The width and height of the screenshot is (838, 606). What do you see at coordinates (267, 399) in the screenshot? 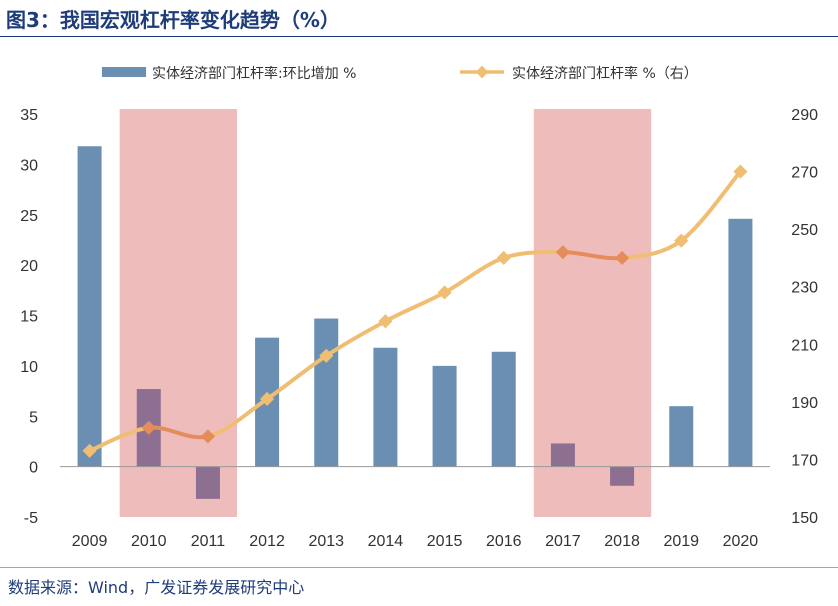
I see `line-point-2012` at bounding box center [267, 399].